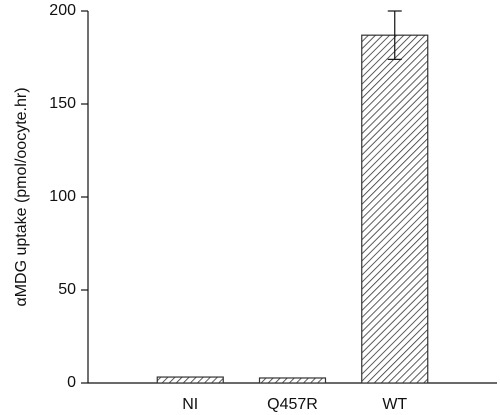 This screenshot has height=415, width=500. I want to click on y-tick-label: 100, so click(62, 196).